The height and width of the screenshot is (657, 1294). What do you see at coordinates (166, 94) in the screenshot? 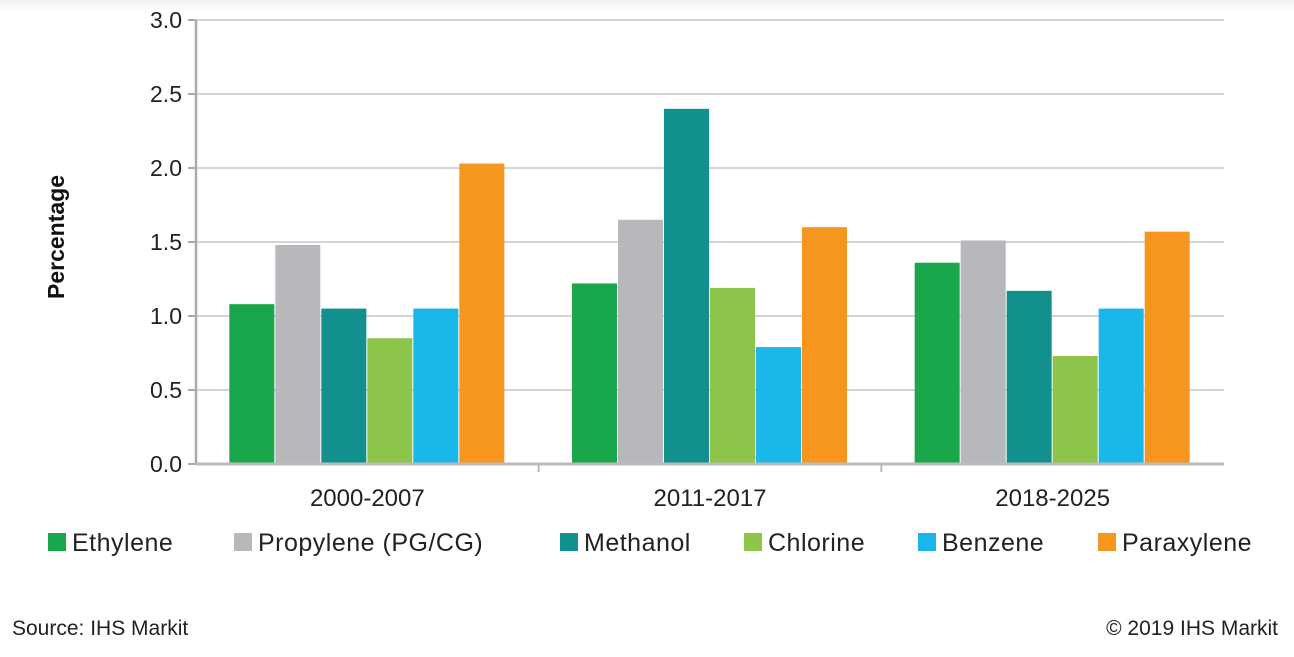
I see `y-tick-label: 2.5` at bounding box center [166, 94].